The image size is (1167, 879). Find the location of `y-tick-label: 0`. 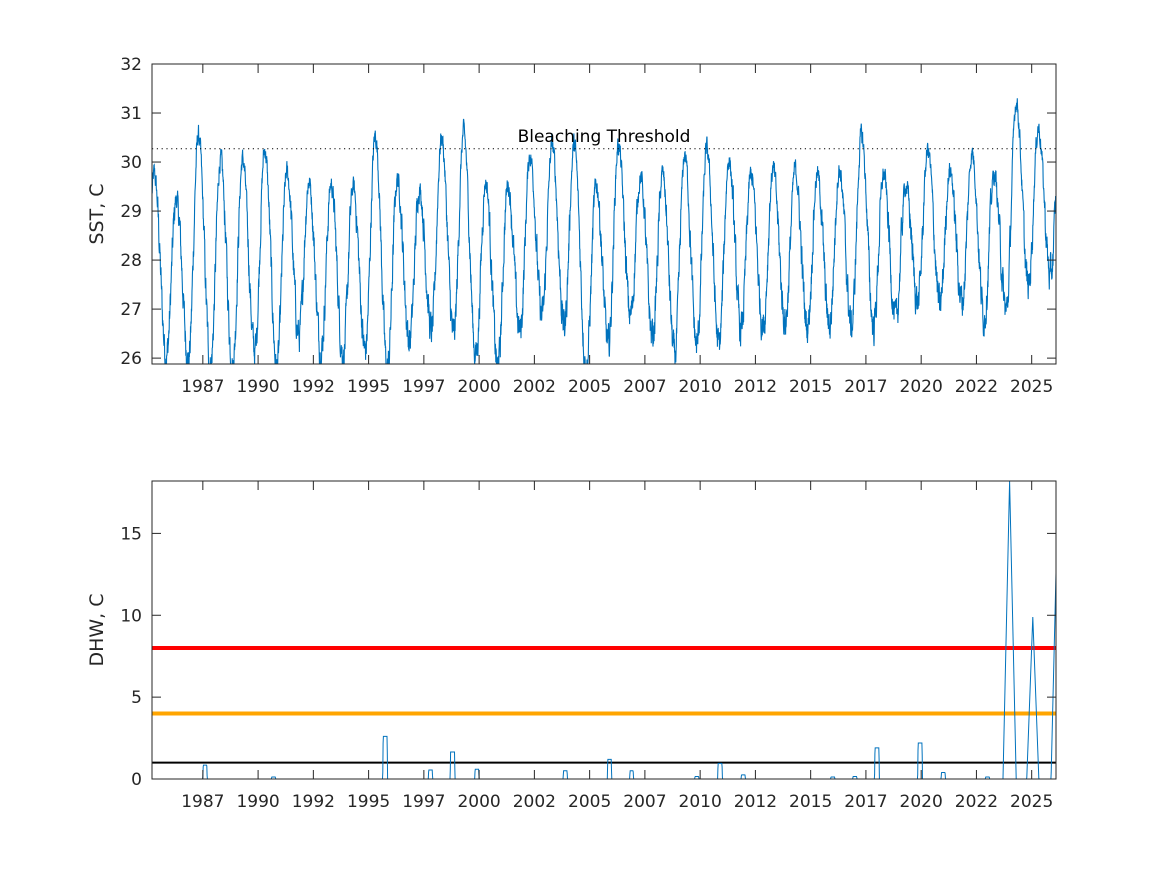

y-tick-label: 0 is located at coordinates (136, 780).